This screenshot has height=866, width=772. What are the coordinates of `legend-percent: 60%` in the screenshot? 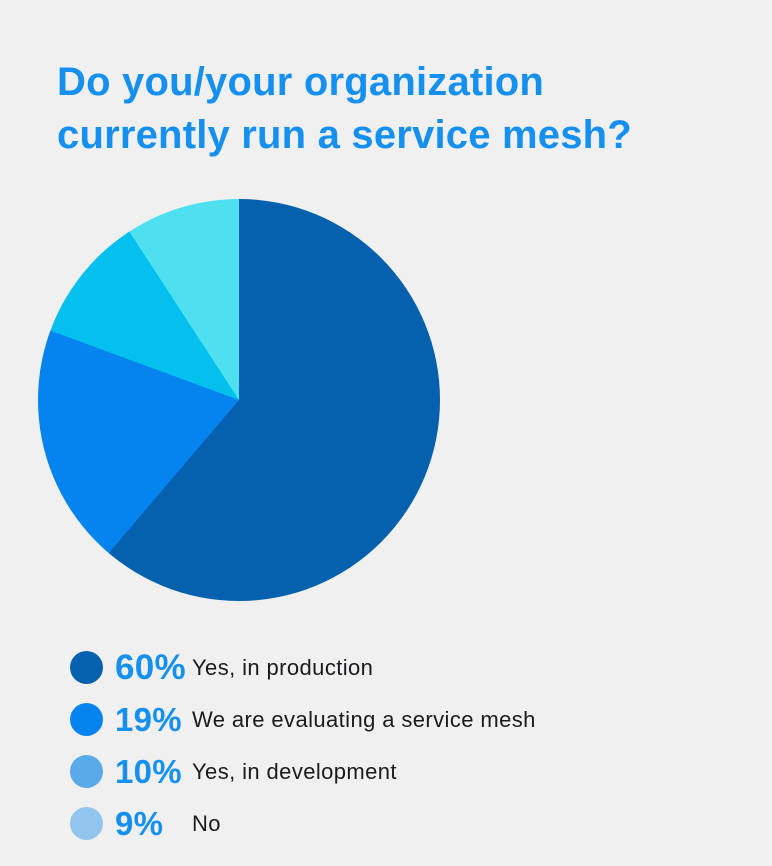 It's located at (150, 667).